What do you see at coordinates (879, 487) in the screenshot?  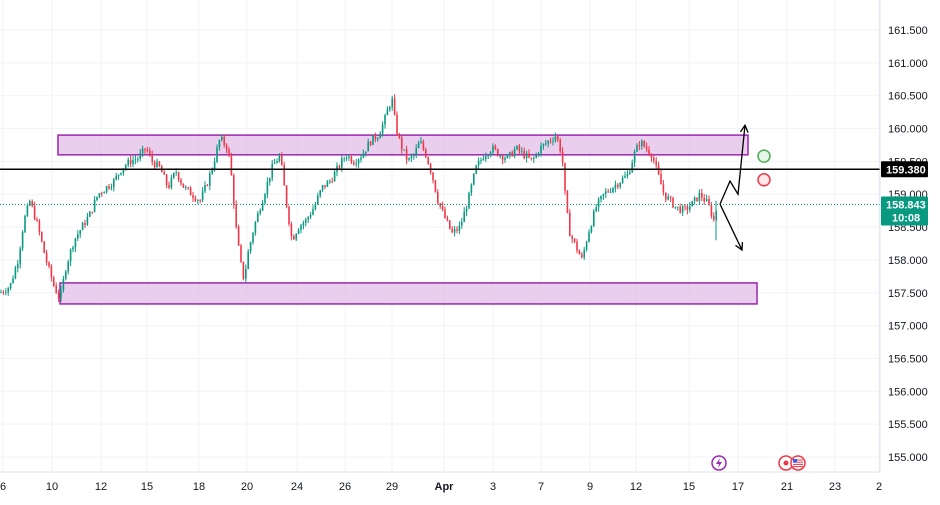 I see `x-tick-label: 2` at bounding box center [879, 487].